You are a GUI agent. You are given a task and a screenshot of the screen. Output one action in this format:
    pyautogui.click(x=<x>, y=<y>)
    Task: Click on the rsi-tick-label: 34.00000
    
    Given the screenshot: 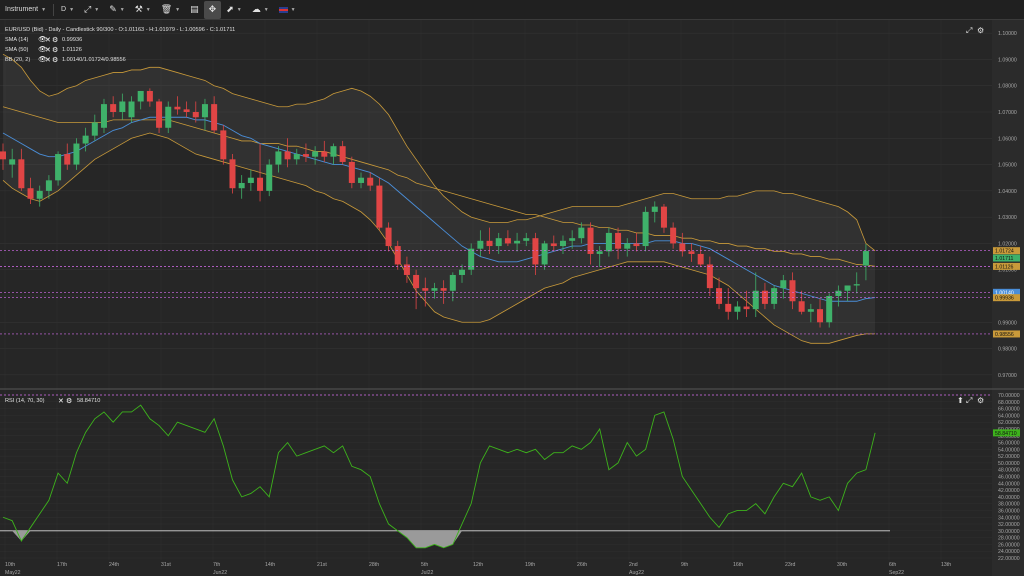 What is the action you would take?
    pyautogui.click(x=1009, y=518)
    